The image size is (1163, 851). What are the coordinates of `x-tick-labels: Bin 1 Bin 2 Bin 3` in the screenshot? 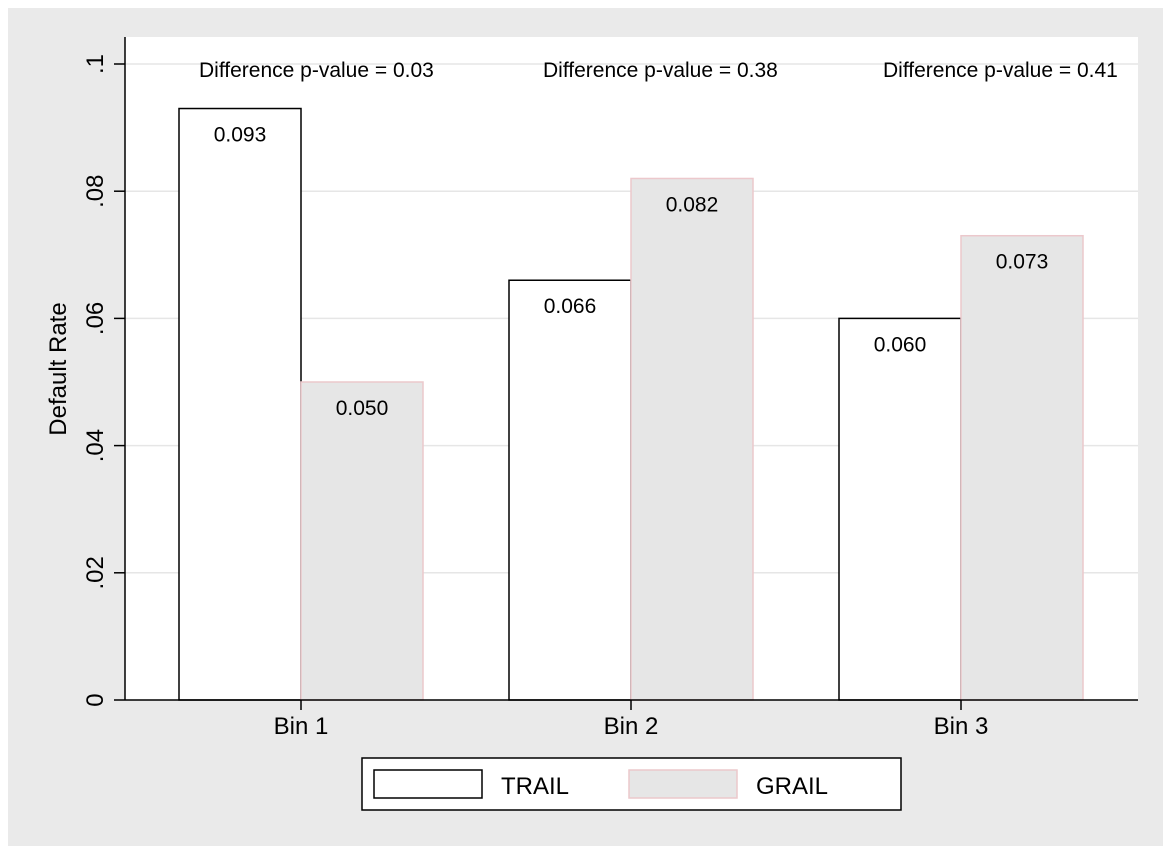 It's located at (631, 726).